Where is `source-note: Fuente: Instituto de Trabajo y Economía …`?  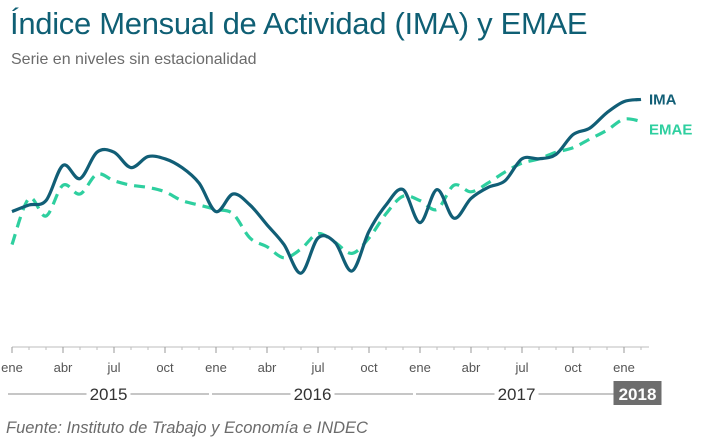 source-note: Fuente: Instituto de Trabajo y Economía … is located at coordinates (187, 428).